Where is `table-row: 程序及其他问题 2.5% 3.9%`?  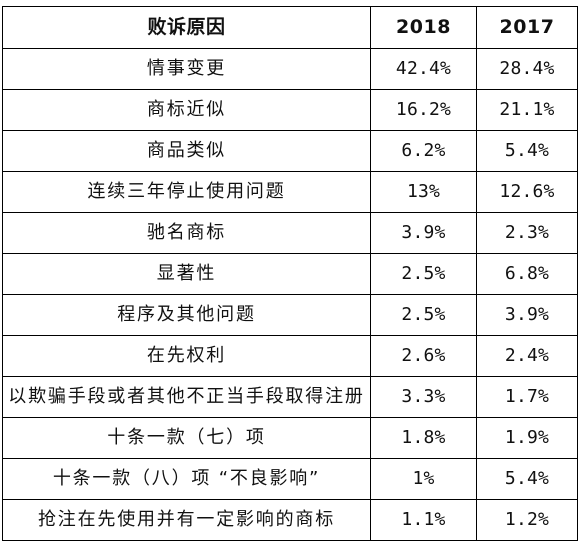 table-row: 程序及其他问题 2.5% 3.9% is located at coordinates (290, 315).